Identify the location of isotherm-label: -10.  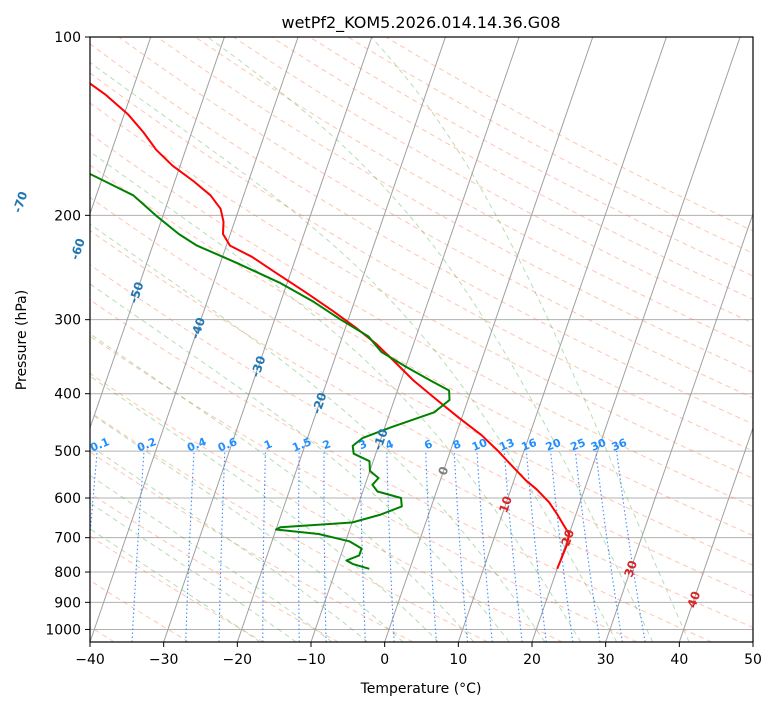
(380, 439).